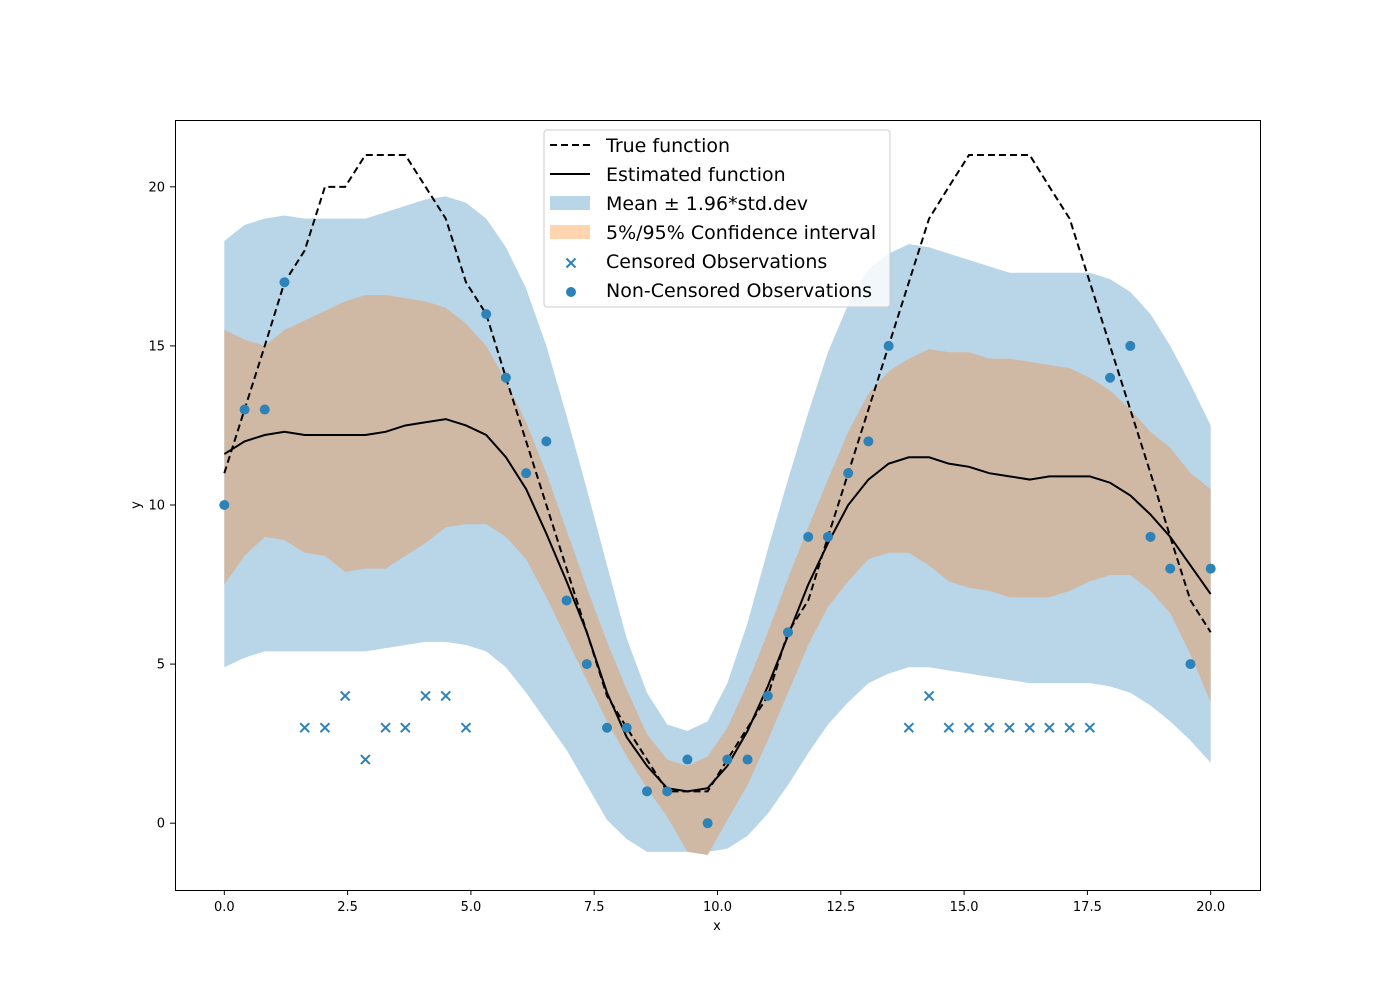 This screenshot has height=1000, width=1400. I want to click on x-tick-label: 0.0, so click(224, 907).